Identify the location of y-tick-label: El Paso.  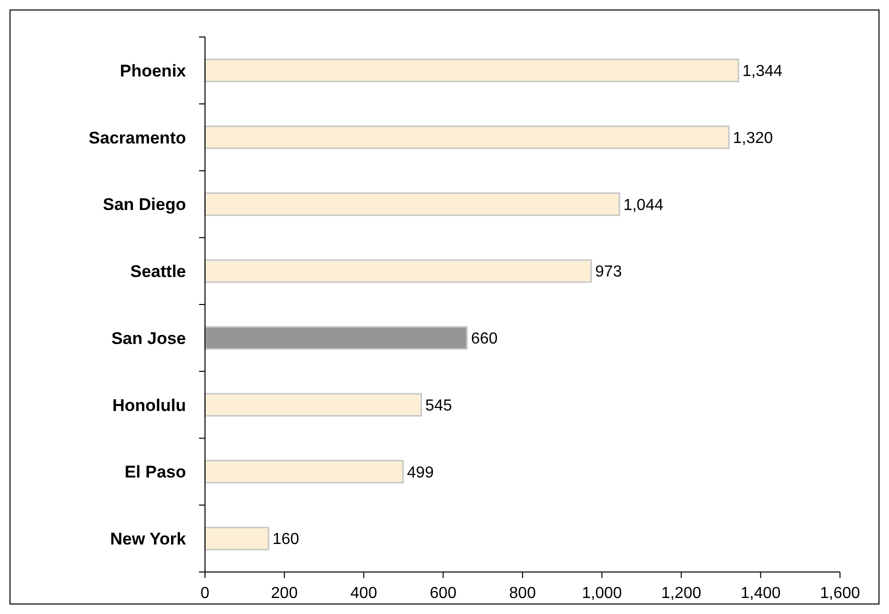
(155, 472).